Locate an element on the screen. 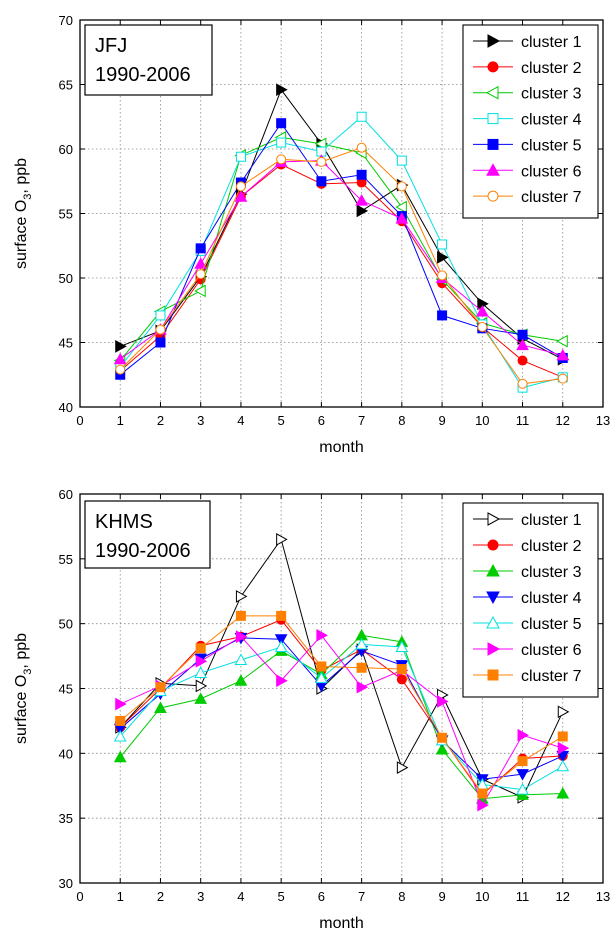  legend-item: cluster 6 is located at coordinates (527, 171).